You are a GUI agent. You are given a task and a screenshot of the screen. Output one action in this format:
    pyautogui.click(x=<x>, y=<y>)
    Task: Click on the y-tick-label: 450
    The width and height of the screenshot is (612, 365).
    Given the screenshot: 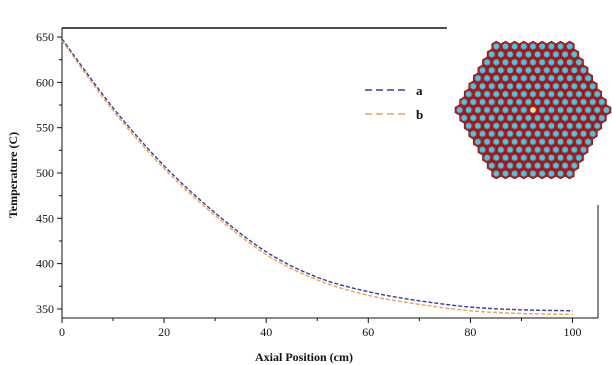 What is the action you would take?
    pyautogui.click(x=45, y=218)
    